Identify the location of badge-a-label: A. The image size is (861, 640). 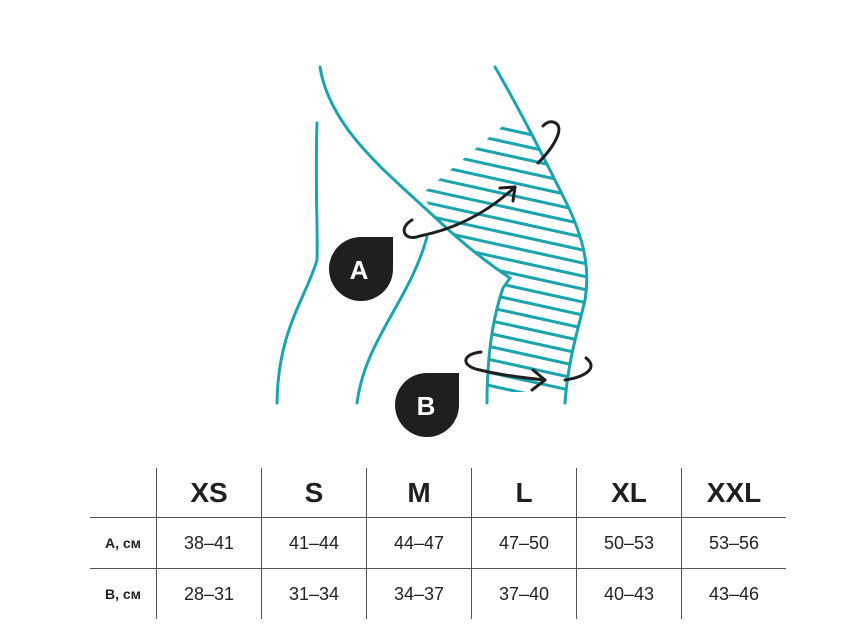
(359, 270).